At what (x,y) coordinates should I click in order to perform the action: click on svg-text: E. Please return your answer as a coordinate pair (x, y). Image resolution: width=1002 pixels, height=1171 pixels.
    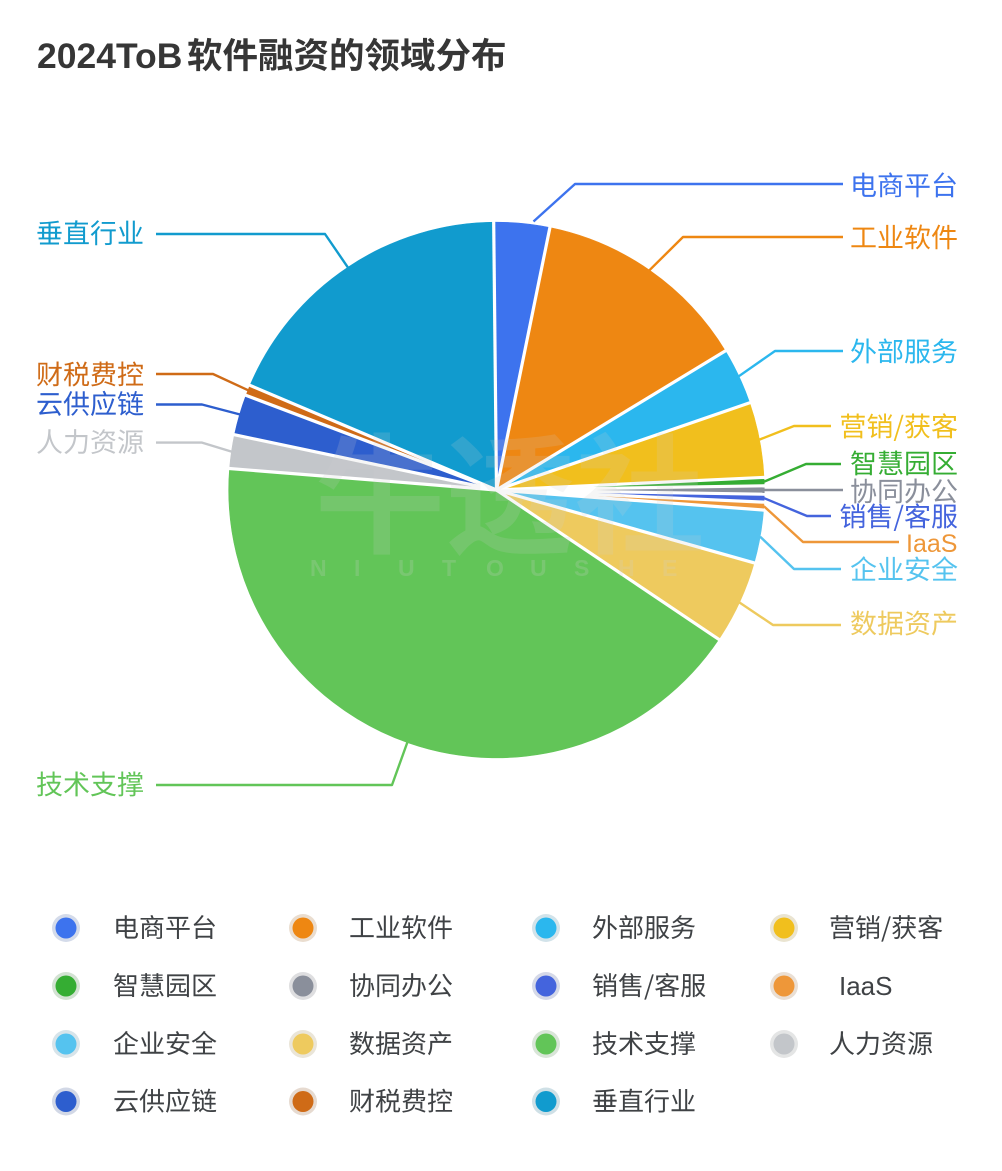
    Looking at the image, I should click on (669, 568).